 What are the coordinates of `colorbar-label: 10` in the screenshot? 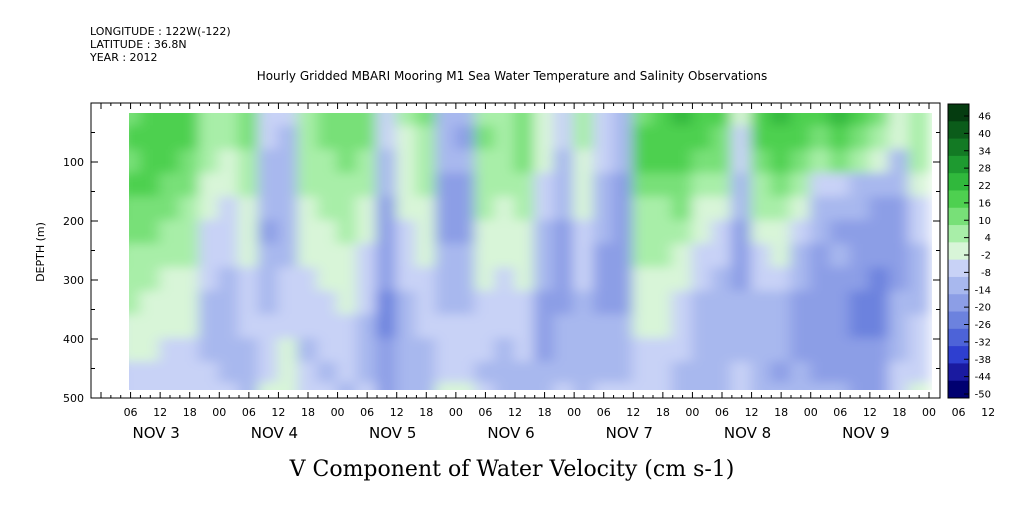 It's located at (984, 221).